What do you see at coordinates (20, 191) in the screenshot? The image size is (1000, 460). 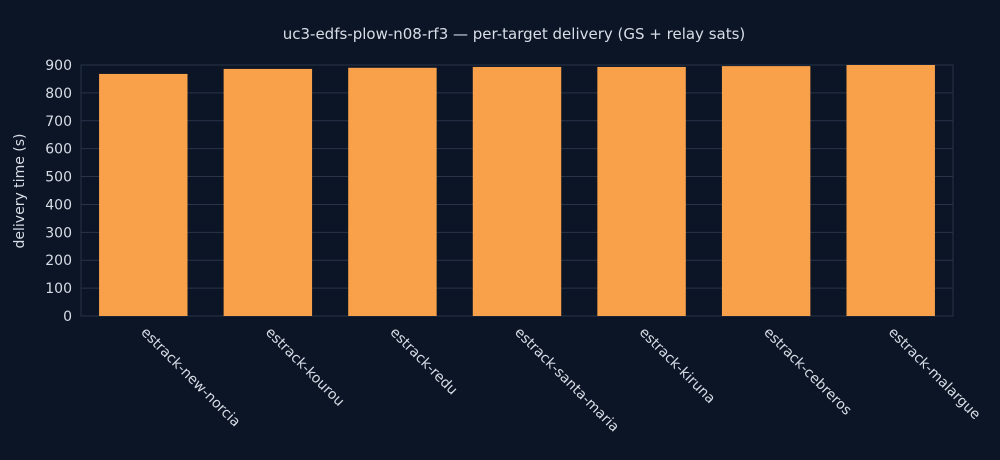 I see `y-axis-label: delivery time (s)` at bounding box center [20, 191].